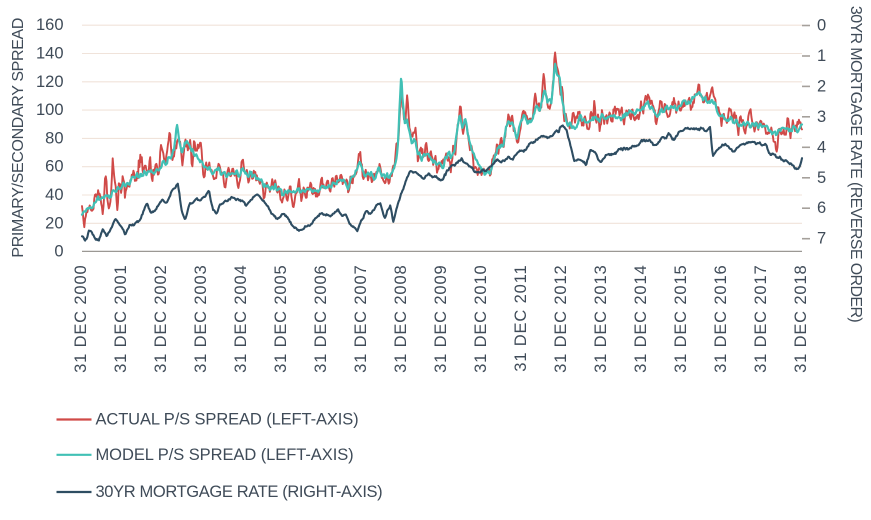 This screenshot has height=520, width=871. Describe the element at coordinates (227, 420) in the screenshot. I see `svg-text: ACTUAL P/S SPREAD (LEFT-AXIS)` at that location.